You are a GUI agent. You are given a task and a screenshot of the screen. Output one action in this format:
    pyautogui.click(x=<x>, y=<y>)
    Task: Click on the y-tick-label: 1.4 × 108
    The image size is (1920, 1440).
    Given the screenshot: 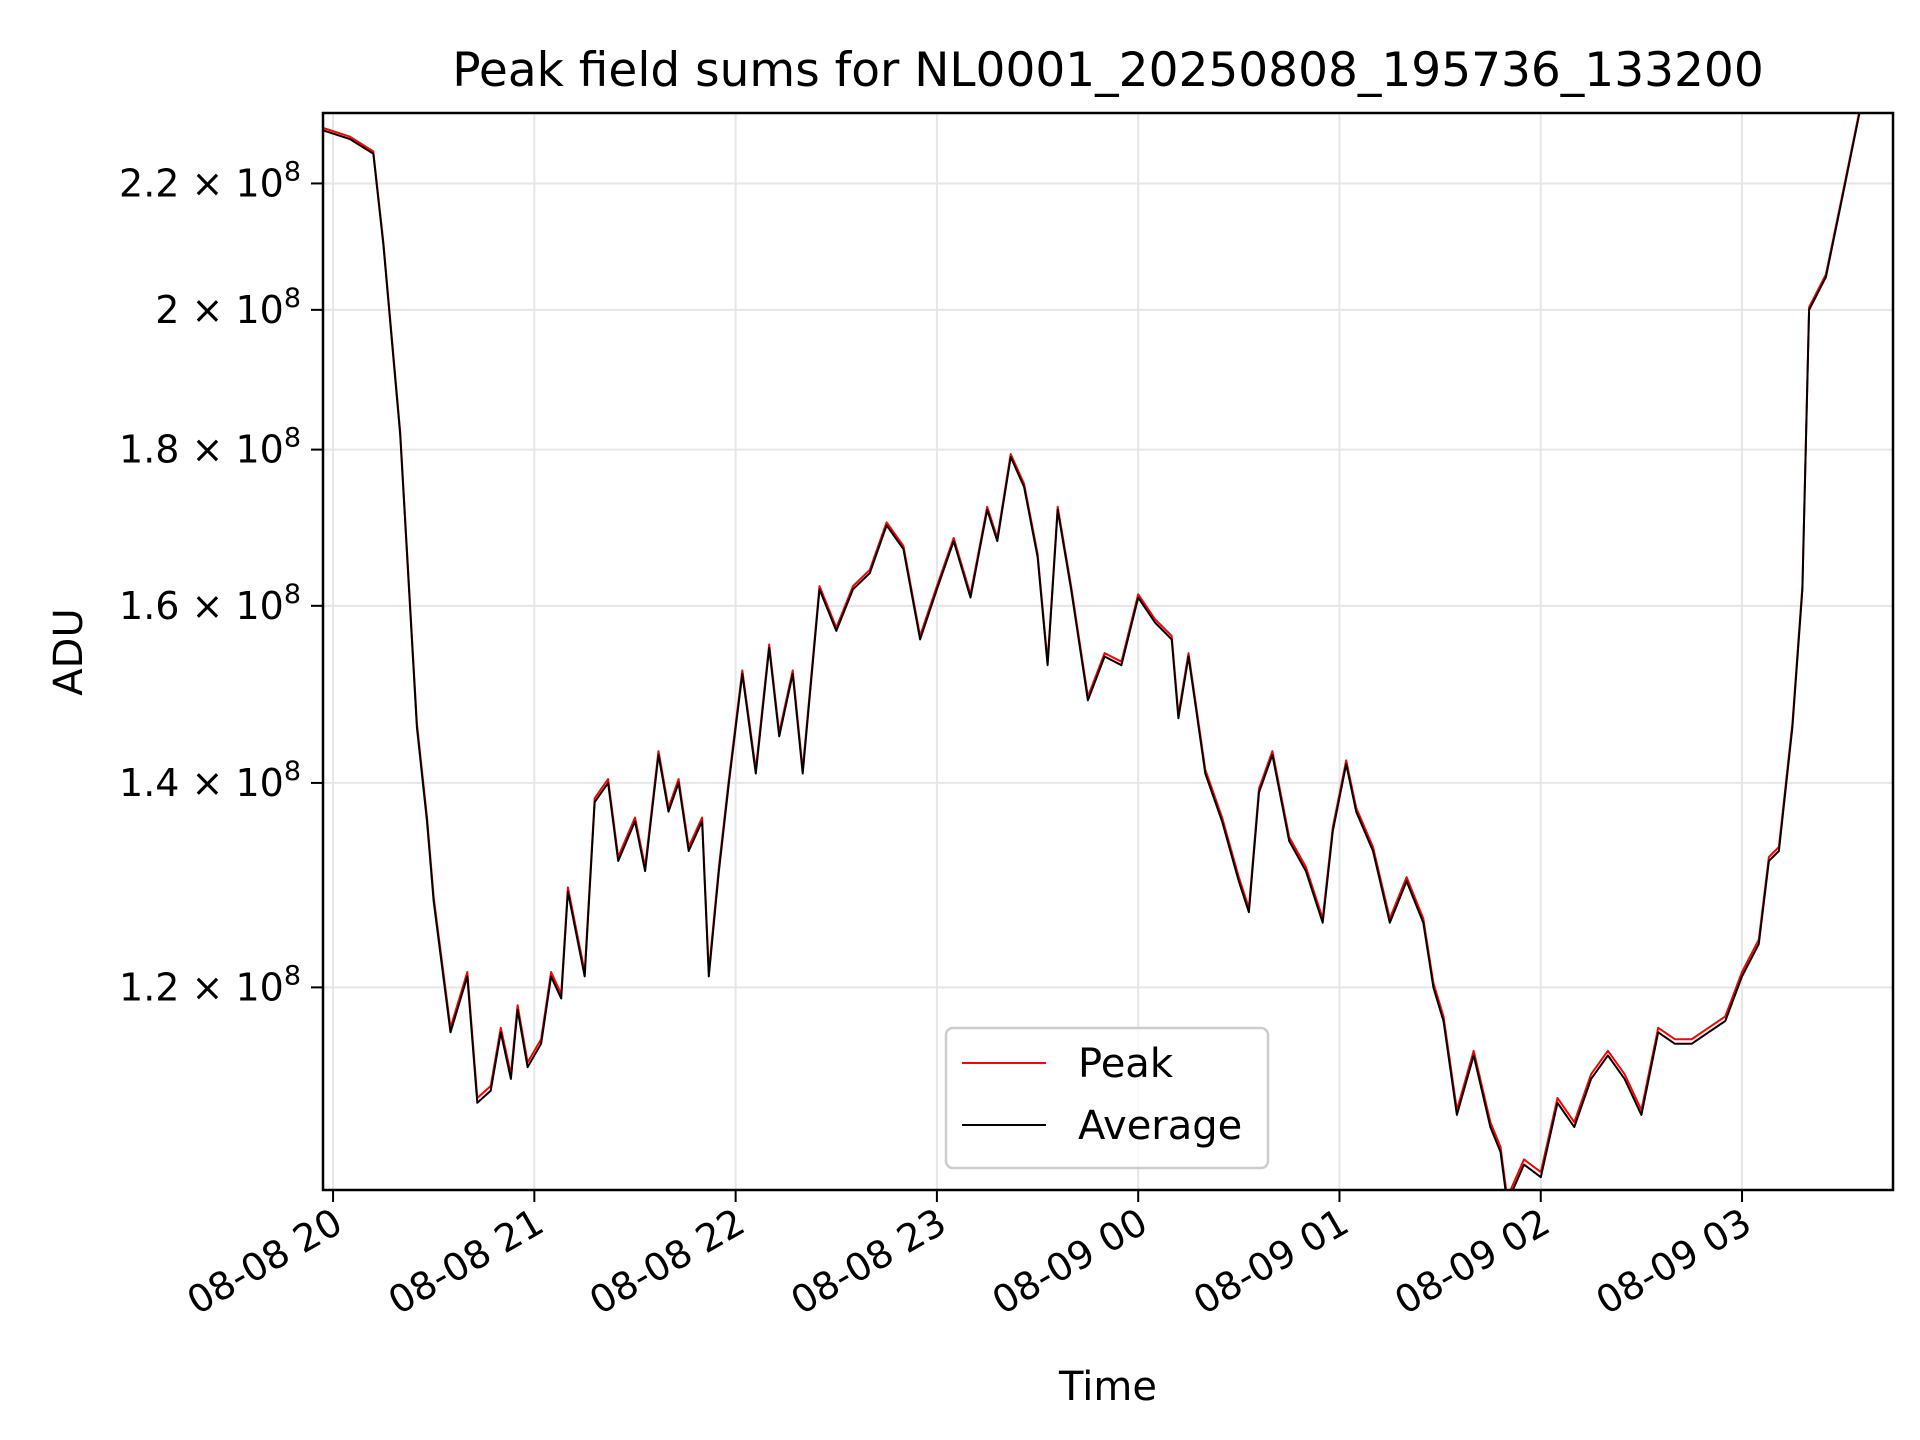 What is the action you would take?
    pyautogui.click(x=210, y=780)
    